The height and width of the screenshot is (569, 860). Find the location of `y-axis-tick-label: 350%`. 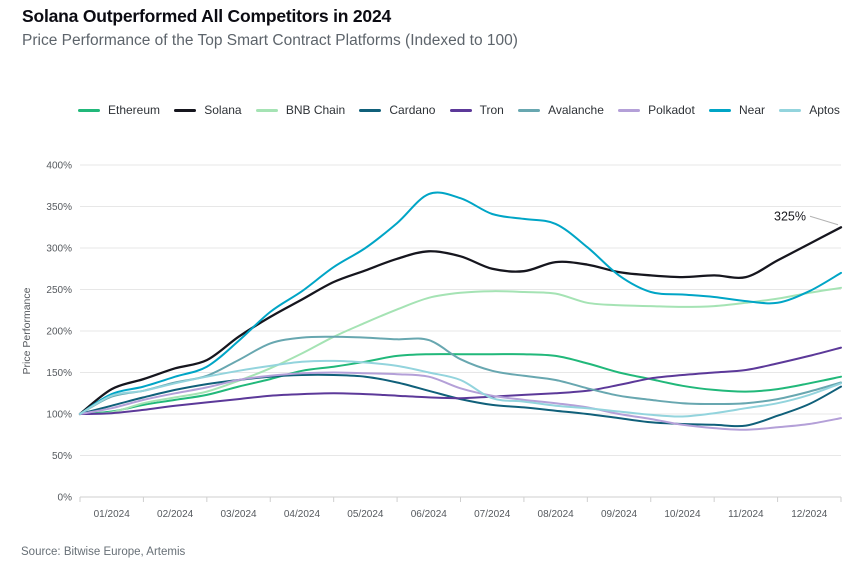

y-axis-tick-label: 350% is located at coordinates (59, 207).